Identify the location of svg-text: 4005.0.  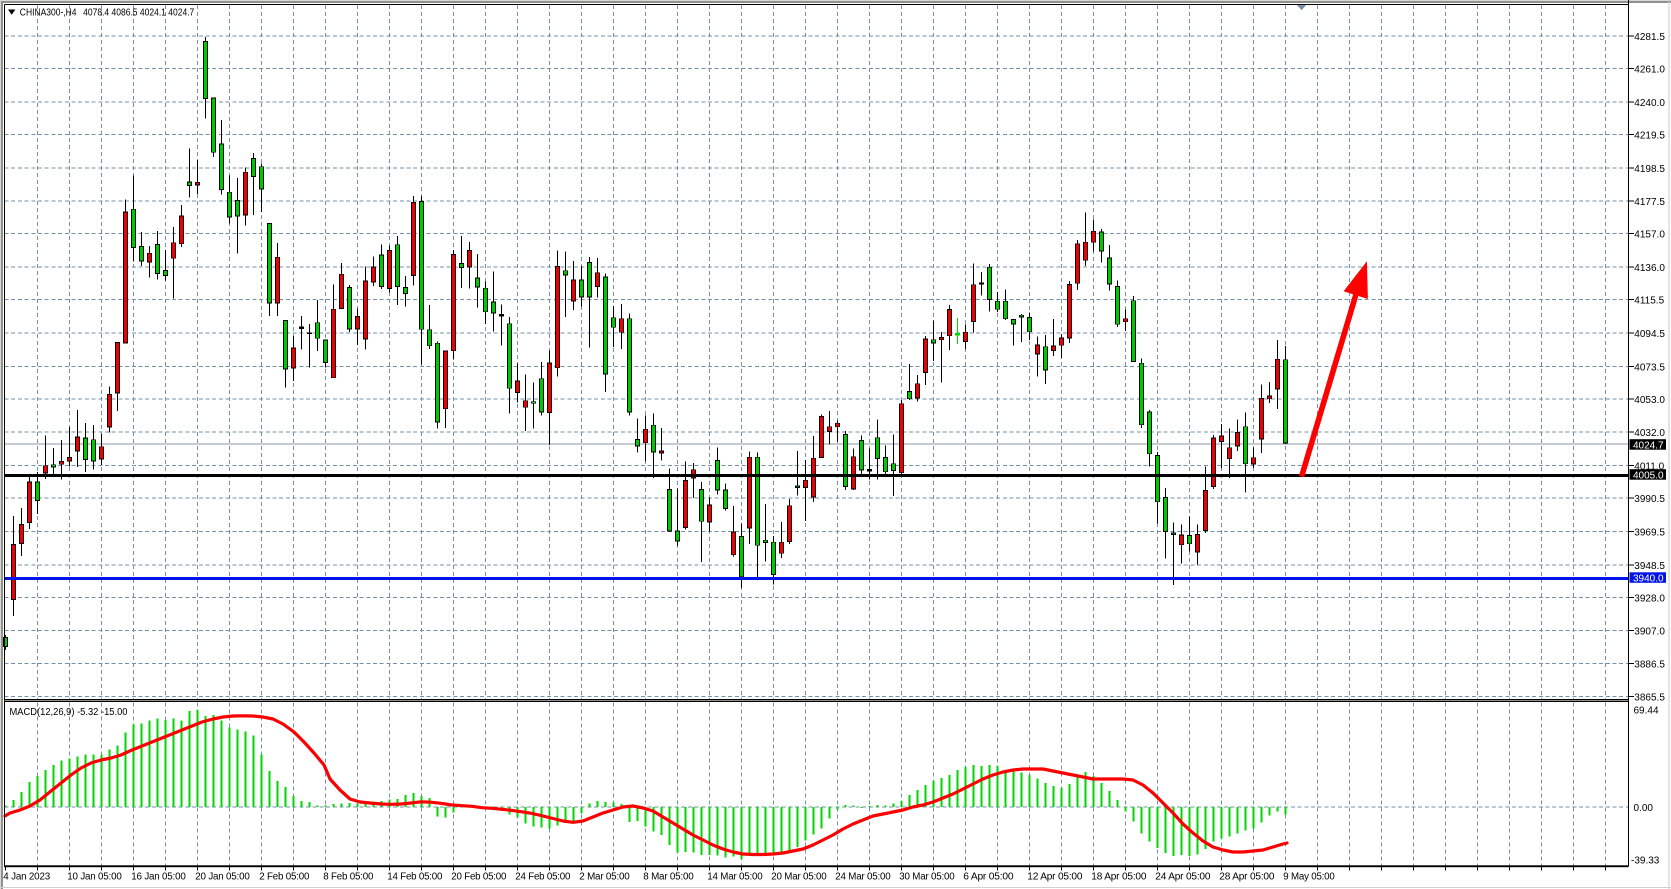
(1648, 475).